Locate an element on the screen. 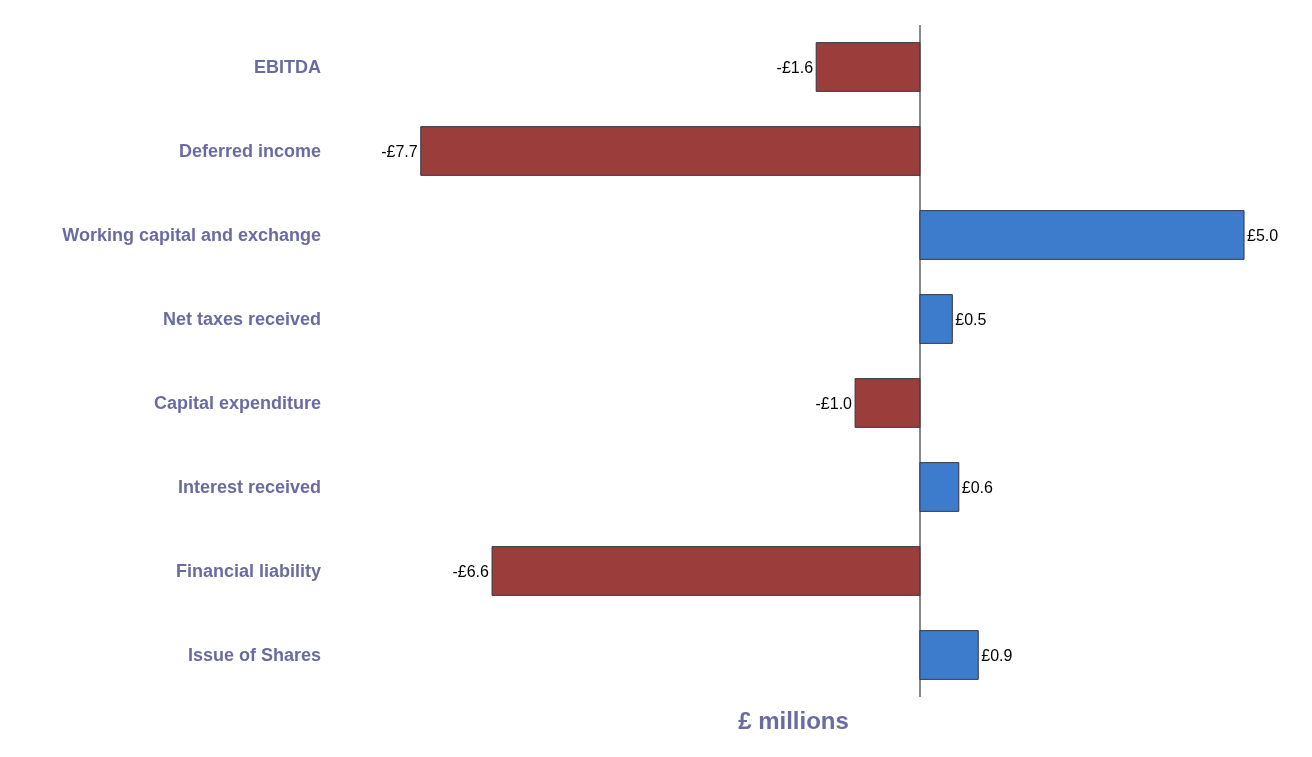  y-tick-label: Working capital and exchange is located at coordinates (191, 235).